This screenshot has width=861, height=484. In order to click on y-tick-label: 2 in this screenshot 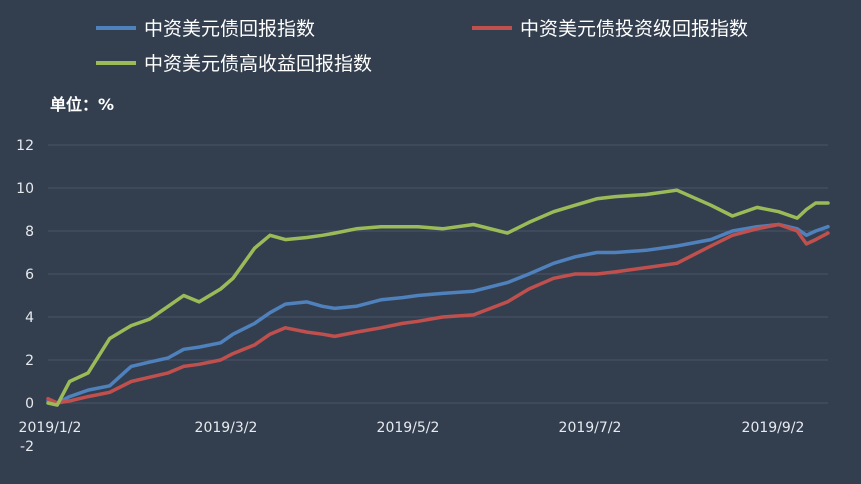, I will do `click(29, 361)`.